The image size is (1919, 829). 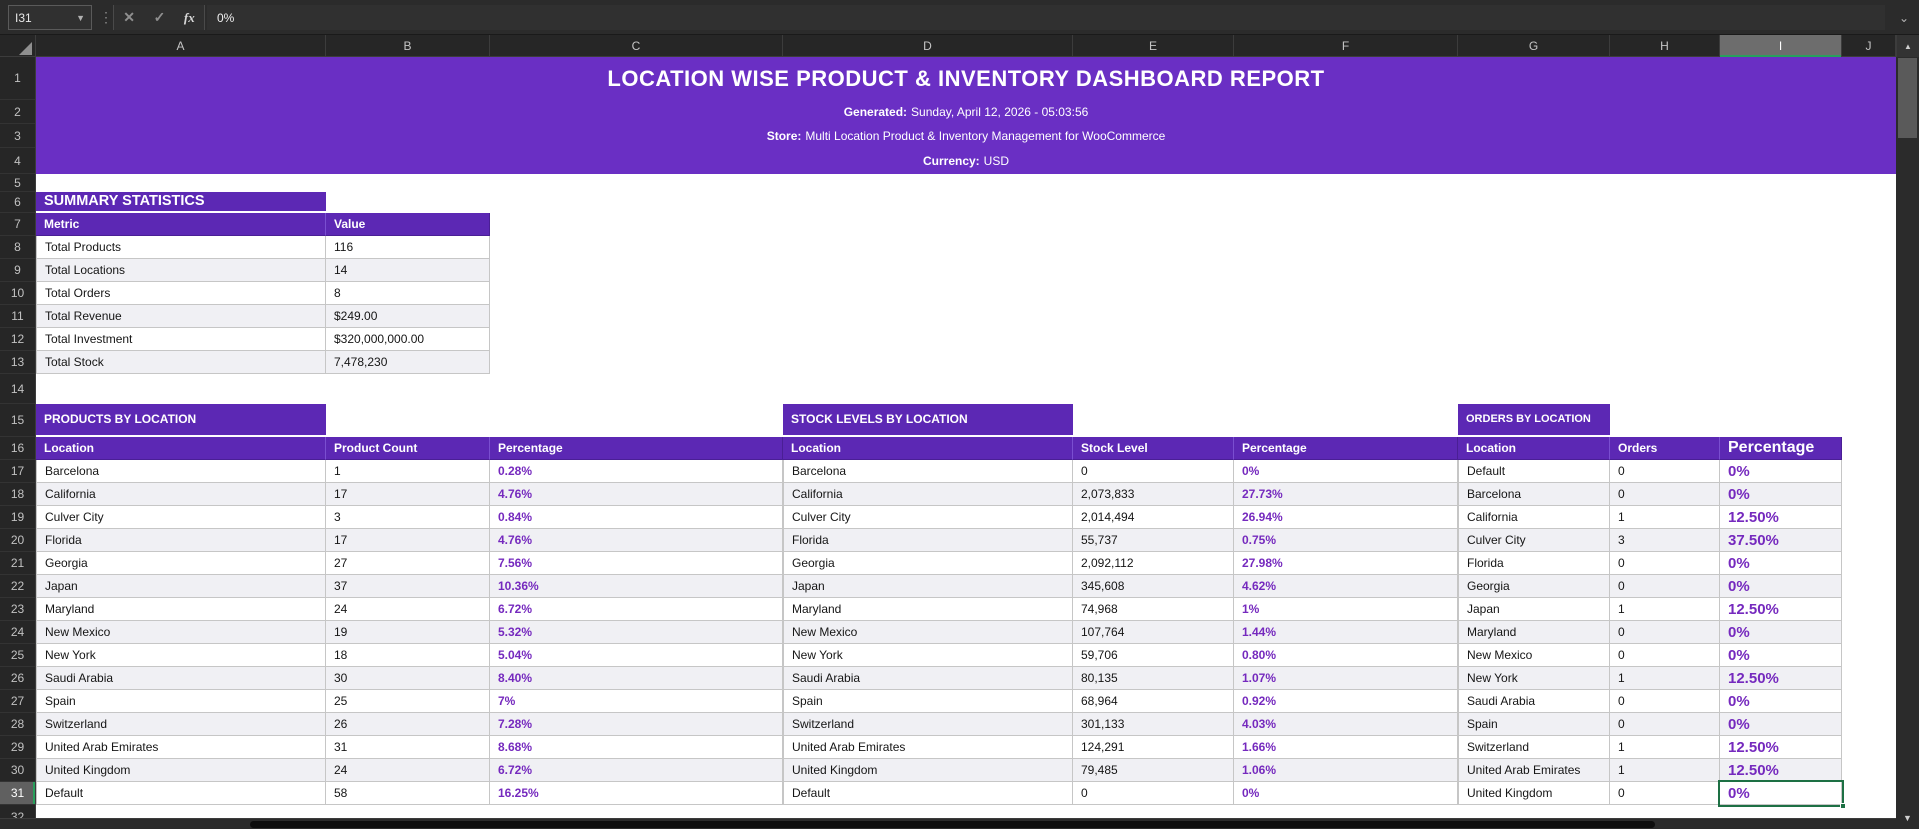 What do you see at coordinates (17, 471) in the screenshot?
I see `row-header-17: 17` at bounding box center [17, 471].